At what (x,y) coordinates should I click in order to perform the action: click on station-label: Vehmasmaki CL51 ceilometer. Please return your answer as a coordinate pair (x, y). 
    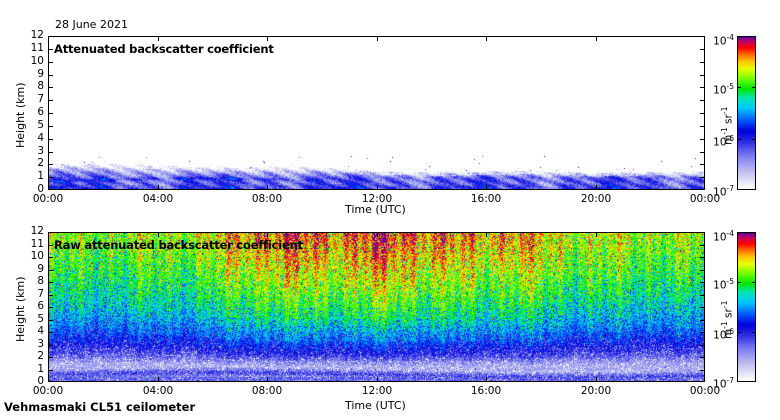
    Looking at the image, I should click on (100, 407).